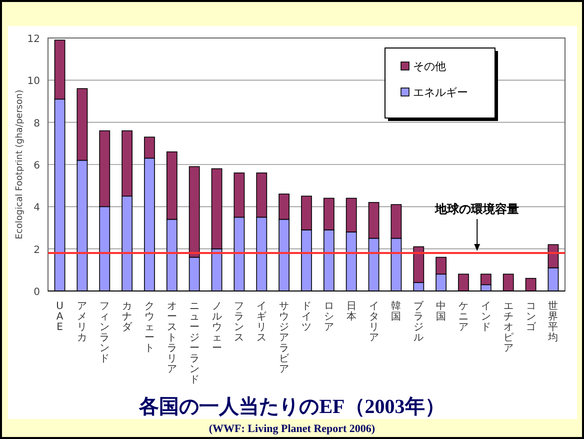 The height and width of the screenshot is (439, 584). What do you see at coordinates (307, 317) in the screenshot?
I see `x-tick-label: ドイツ` at bounding box center [307, 317].